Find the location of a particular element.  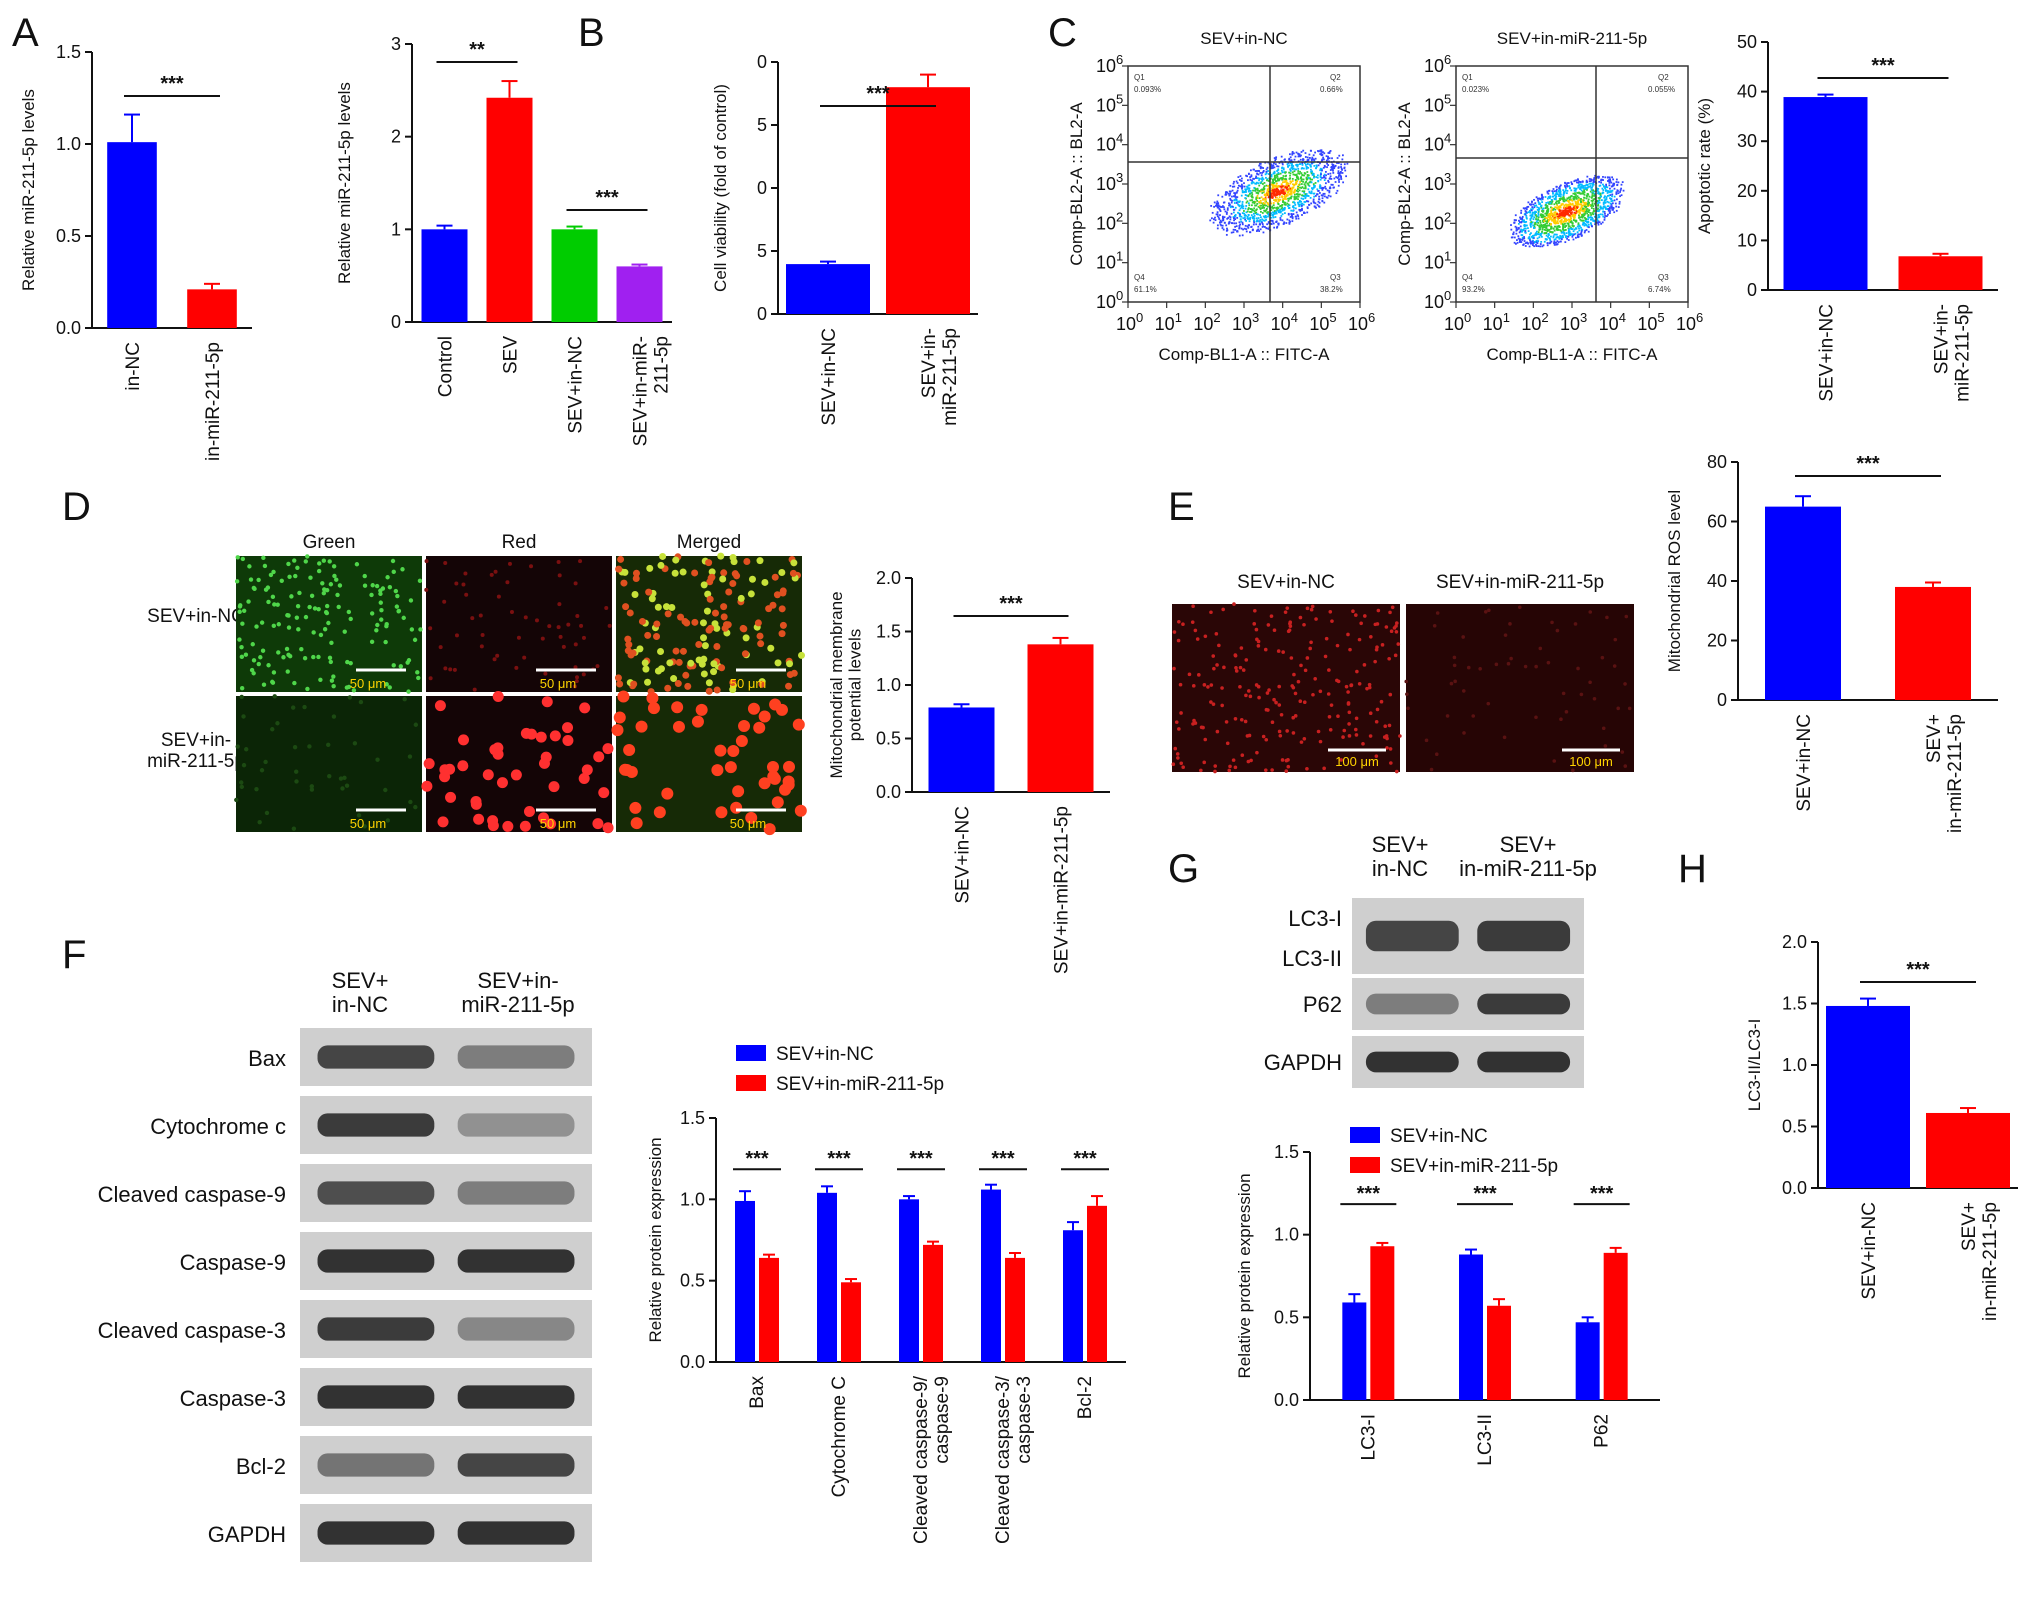

y-tick-label-line: 0 is located at coordinates (1722, 700).